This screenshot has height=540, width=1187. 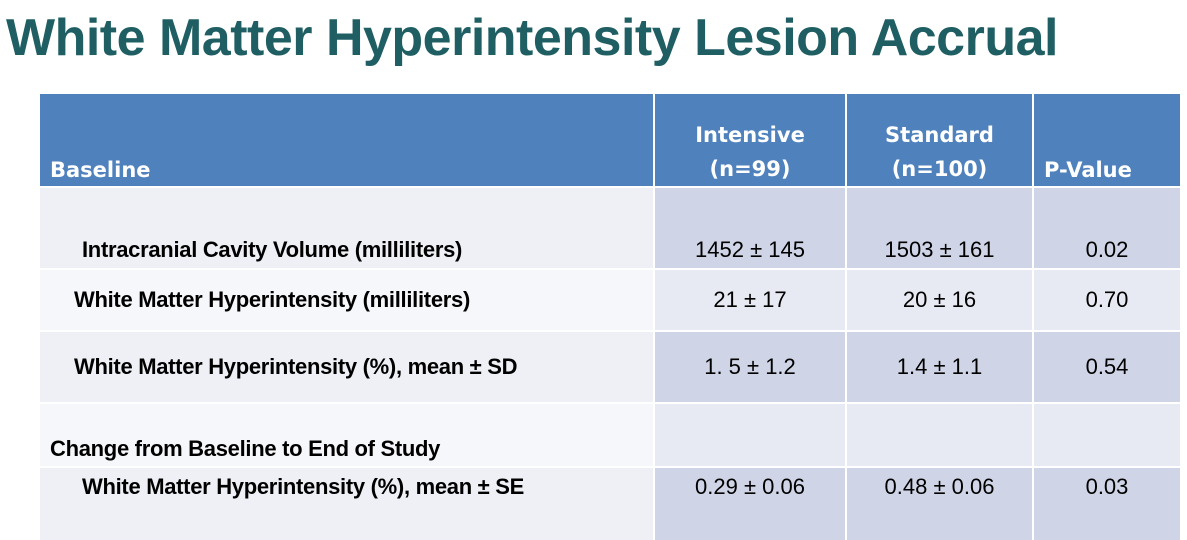 What do you see at coordinates (940, 503) in the screenshot?
I see `standard-value: 0.48 ± 0.06` at bounding box center [940, 503].